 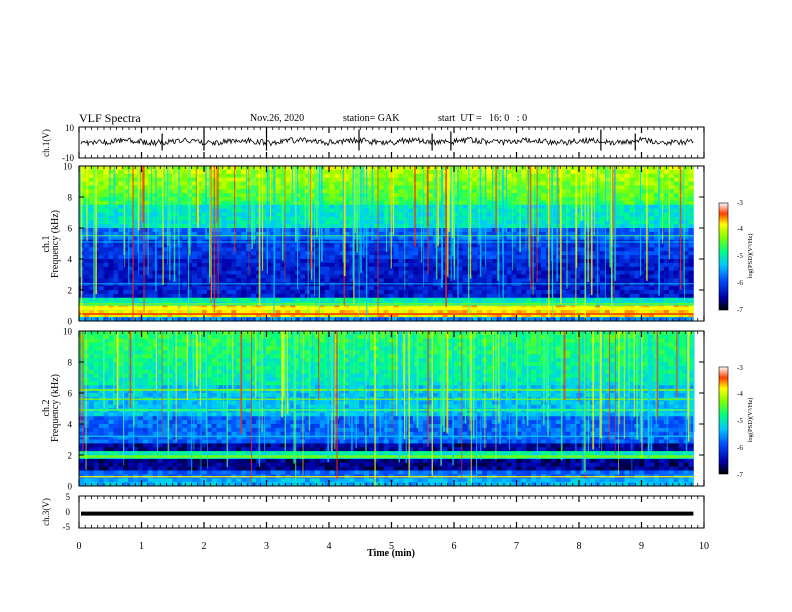 I want to click on ch3-ytick-5: 5, so click(x=68, y=497).